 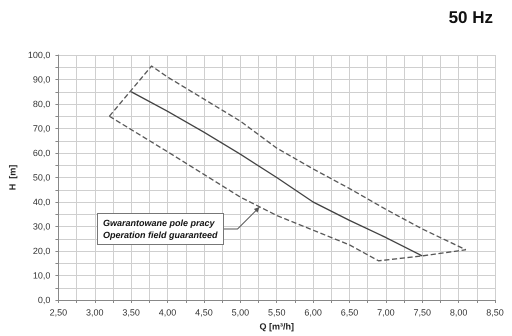 What do you see at coordinates (422, 313) in the screenshot?
I see `x-tick-label: 7,50` at bounding box center [422, 313].